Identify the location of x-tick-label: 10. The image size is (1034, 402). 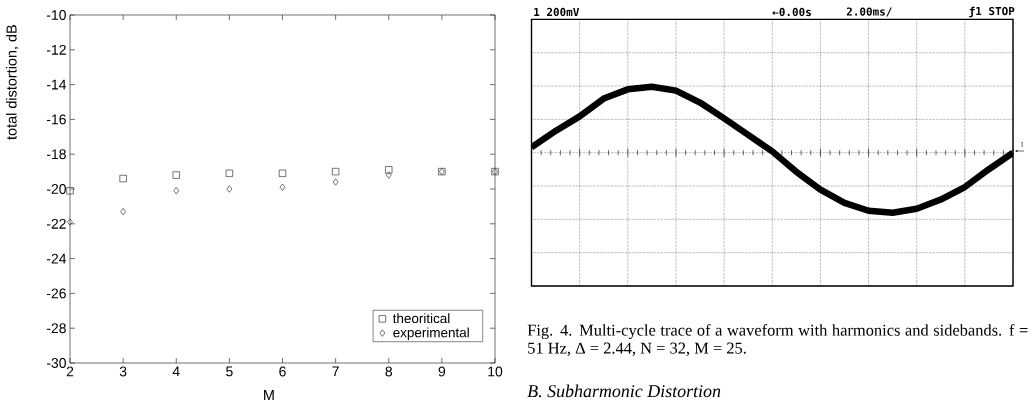
(495, 371).